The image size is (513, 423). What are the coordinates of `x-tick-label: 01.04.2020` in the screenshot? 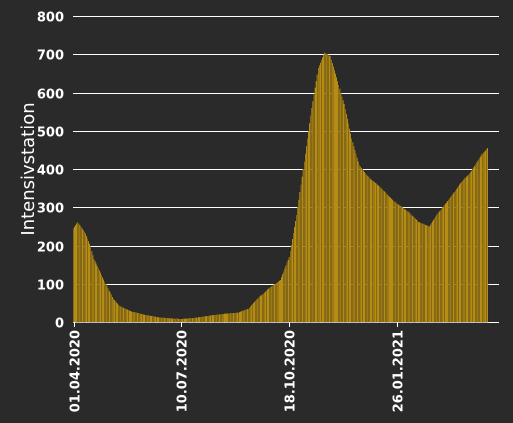 It's located at (76, 371).